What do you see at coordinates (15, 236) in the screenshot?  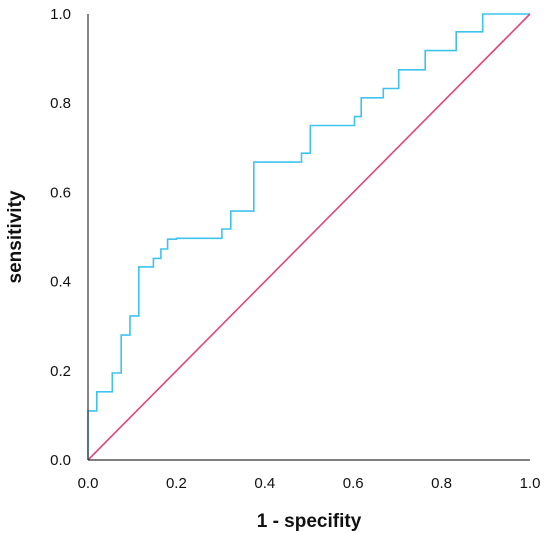 I see `y-axis-title: sensitivity` at bounding box center [15, 236].